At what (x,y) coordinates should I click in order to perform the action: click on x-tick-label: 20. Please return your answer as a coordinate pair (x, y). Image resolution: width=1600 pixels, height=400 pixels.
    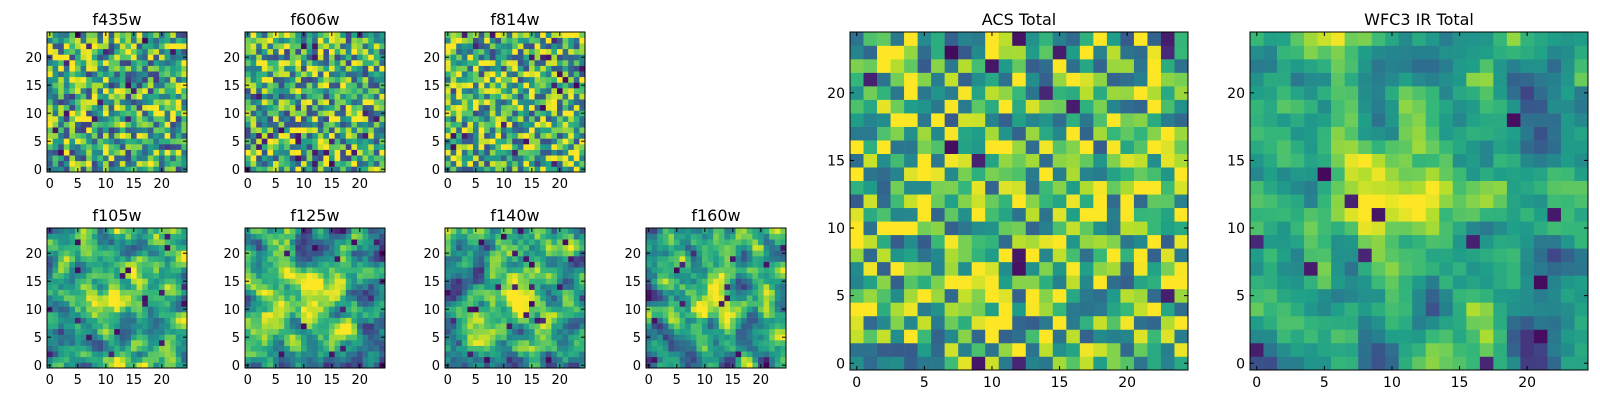
    Looking at the image, I should click on (560, 380).